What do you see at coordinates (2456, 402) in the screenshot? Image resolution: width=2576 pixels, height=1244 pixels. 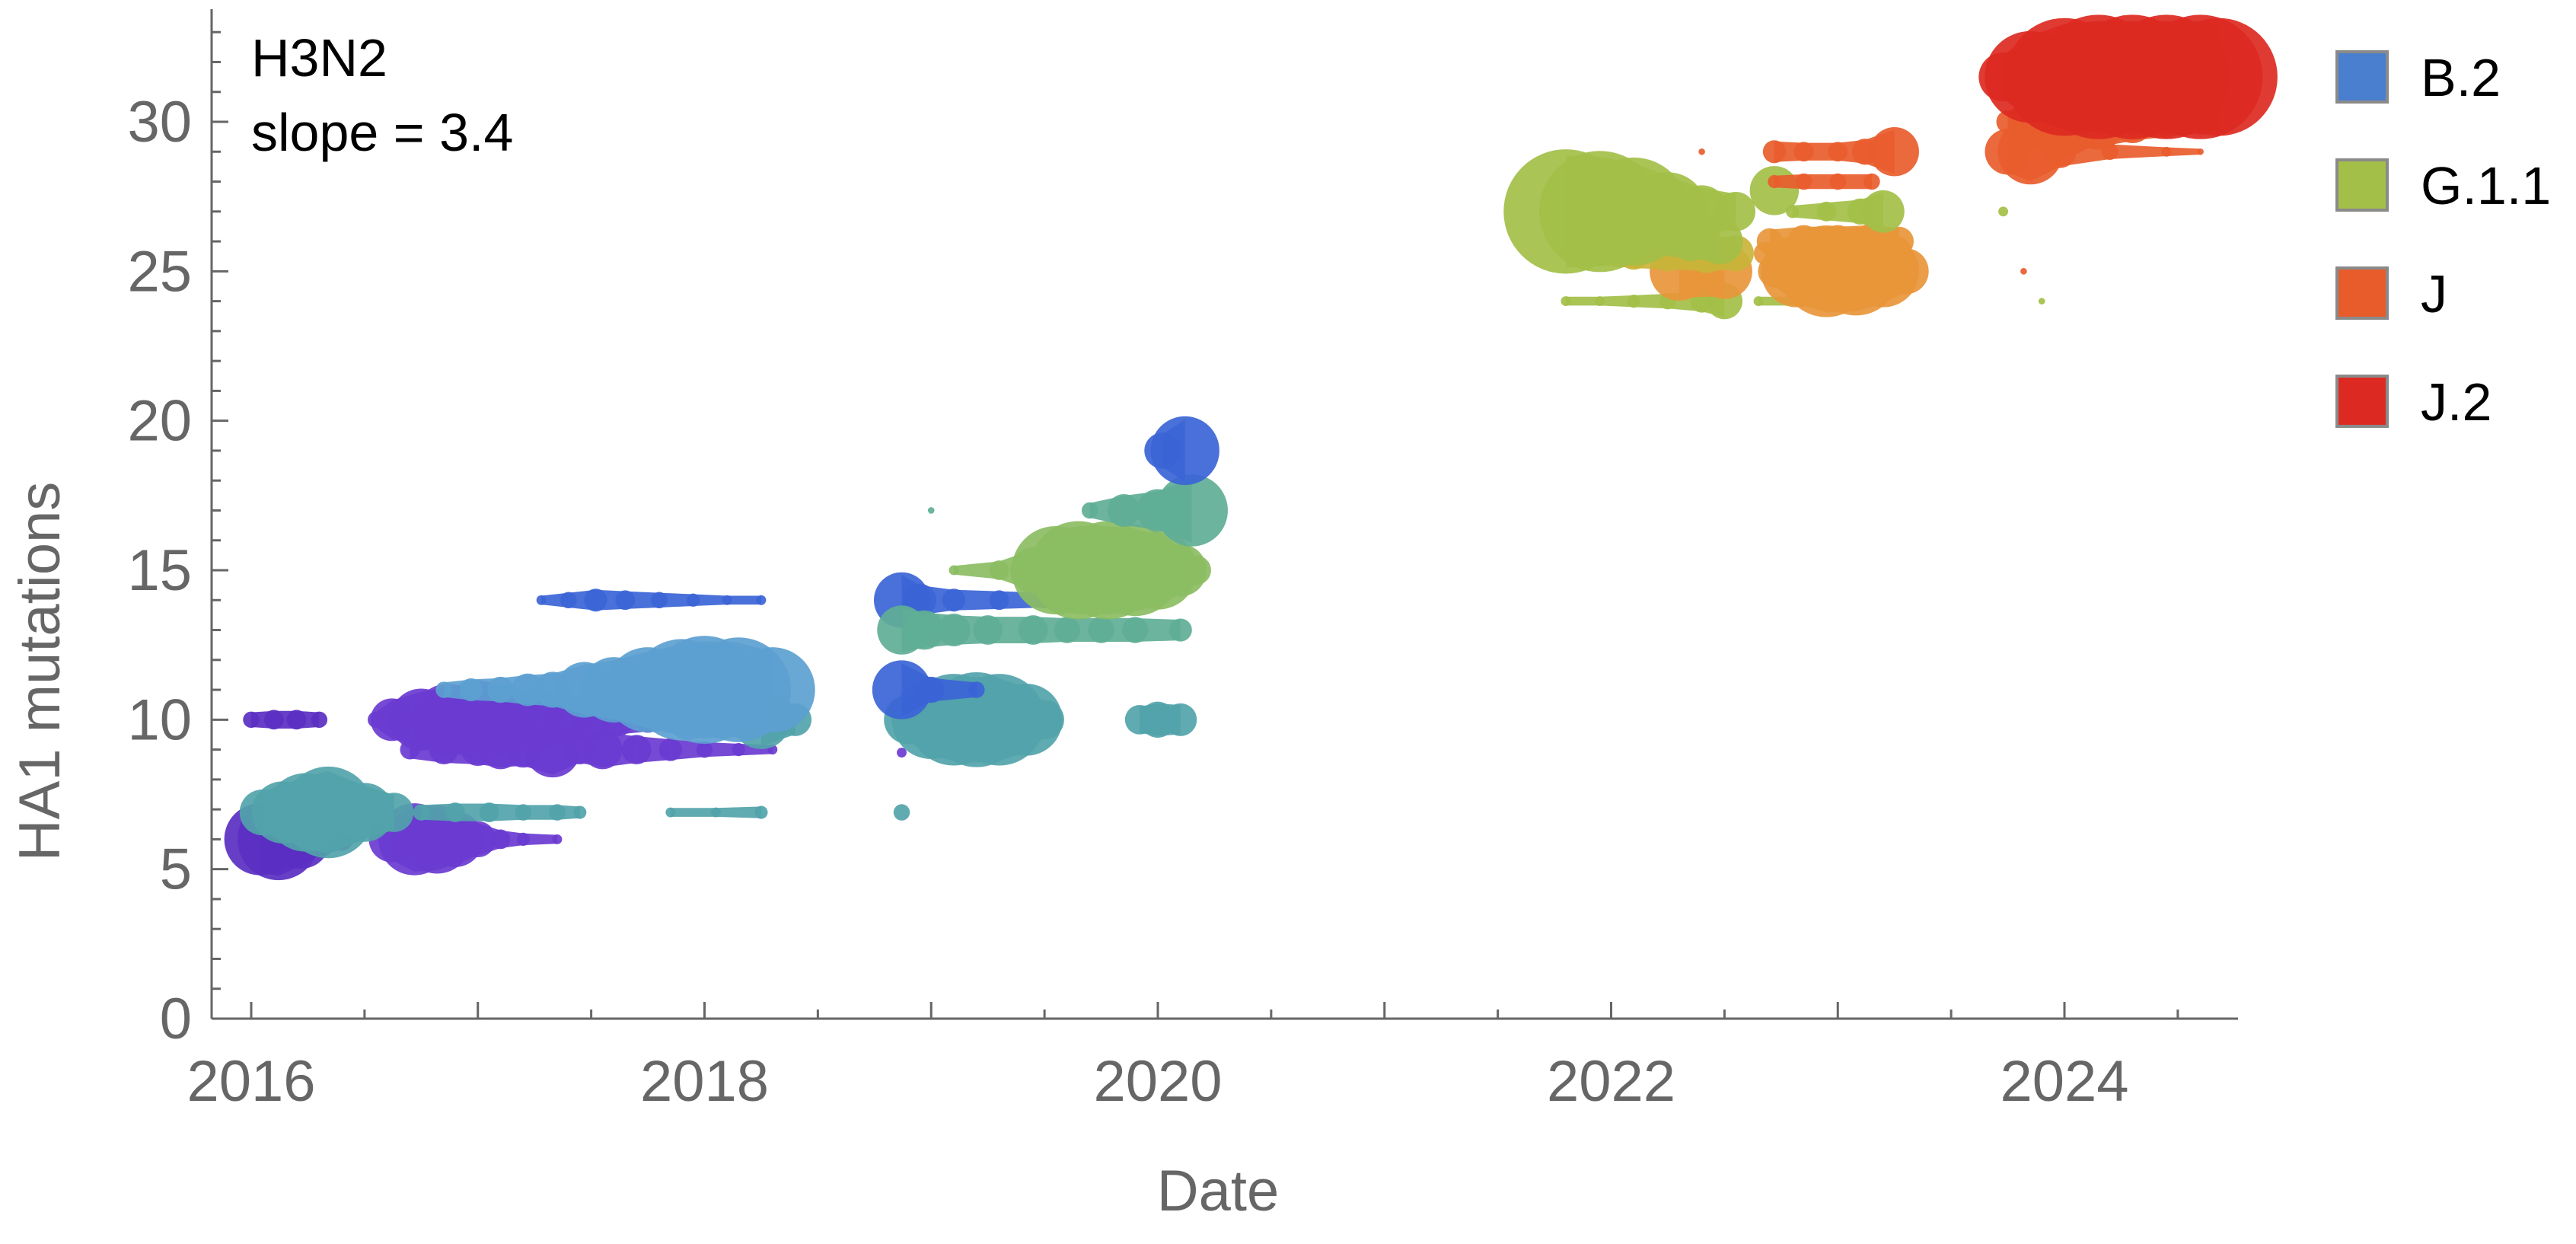 I see `legend-label: J.2` at bounding box center [2456, 402].